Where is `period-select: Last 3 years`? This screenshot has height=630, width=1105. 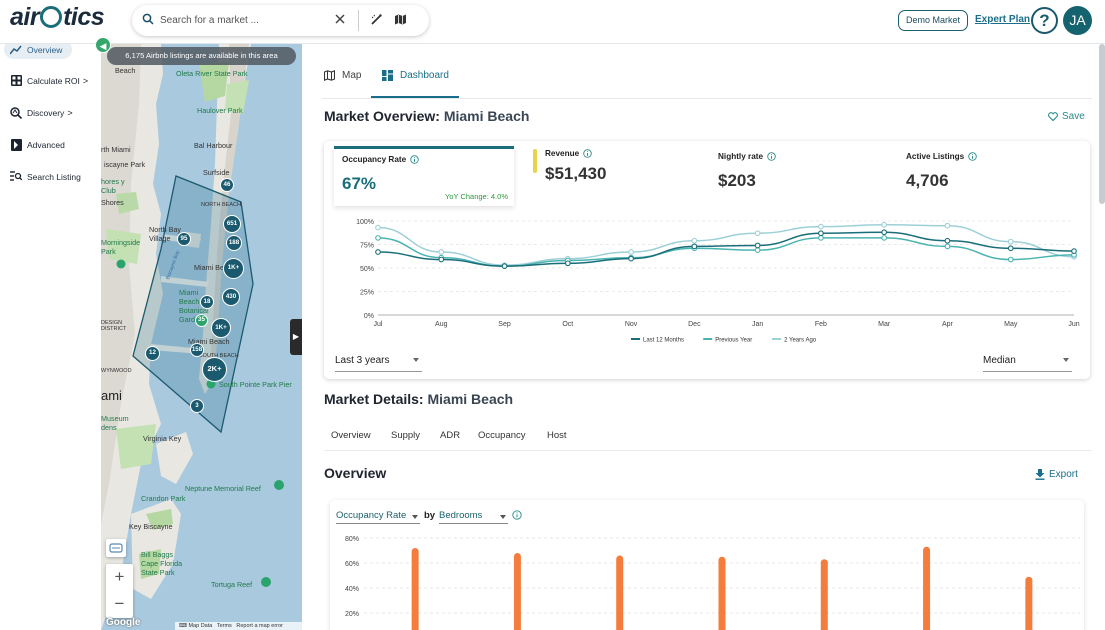 period-select: Last 3 years is located at coordinates (378, 363).